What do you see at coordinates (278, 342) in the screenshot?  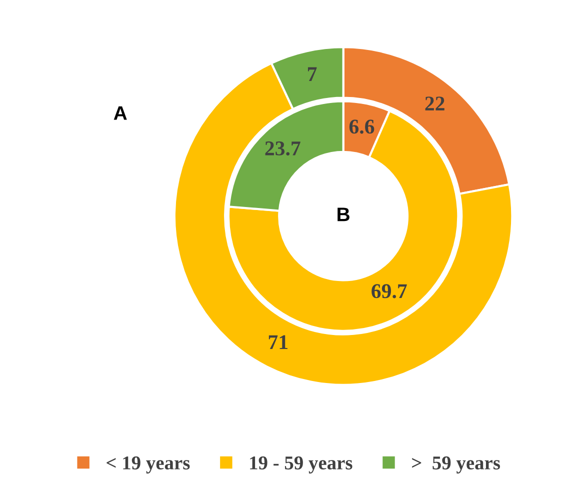 I see `data-label: 71` at bounding box center [278, 342].